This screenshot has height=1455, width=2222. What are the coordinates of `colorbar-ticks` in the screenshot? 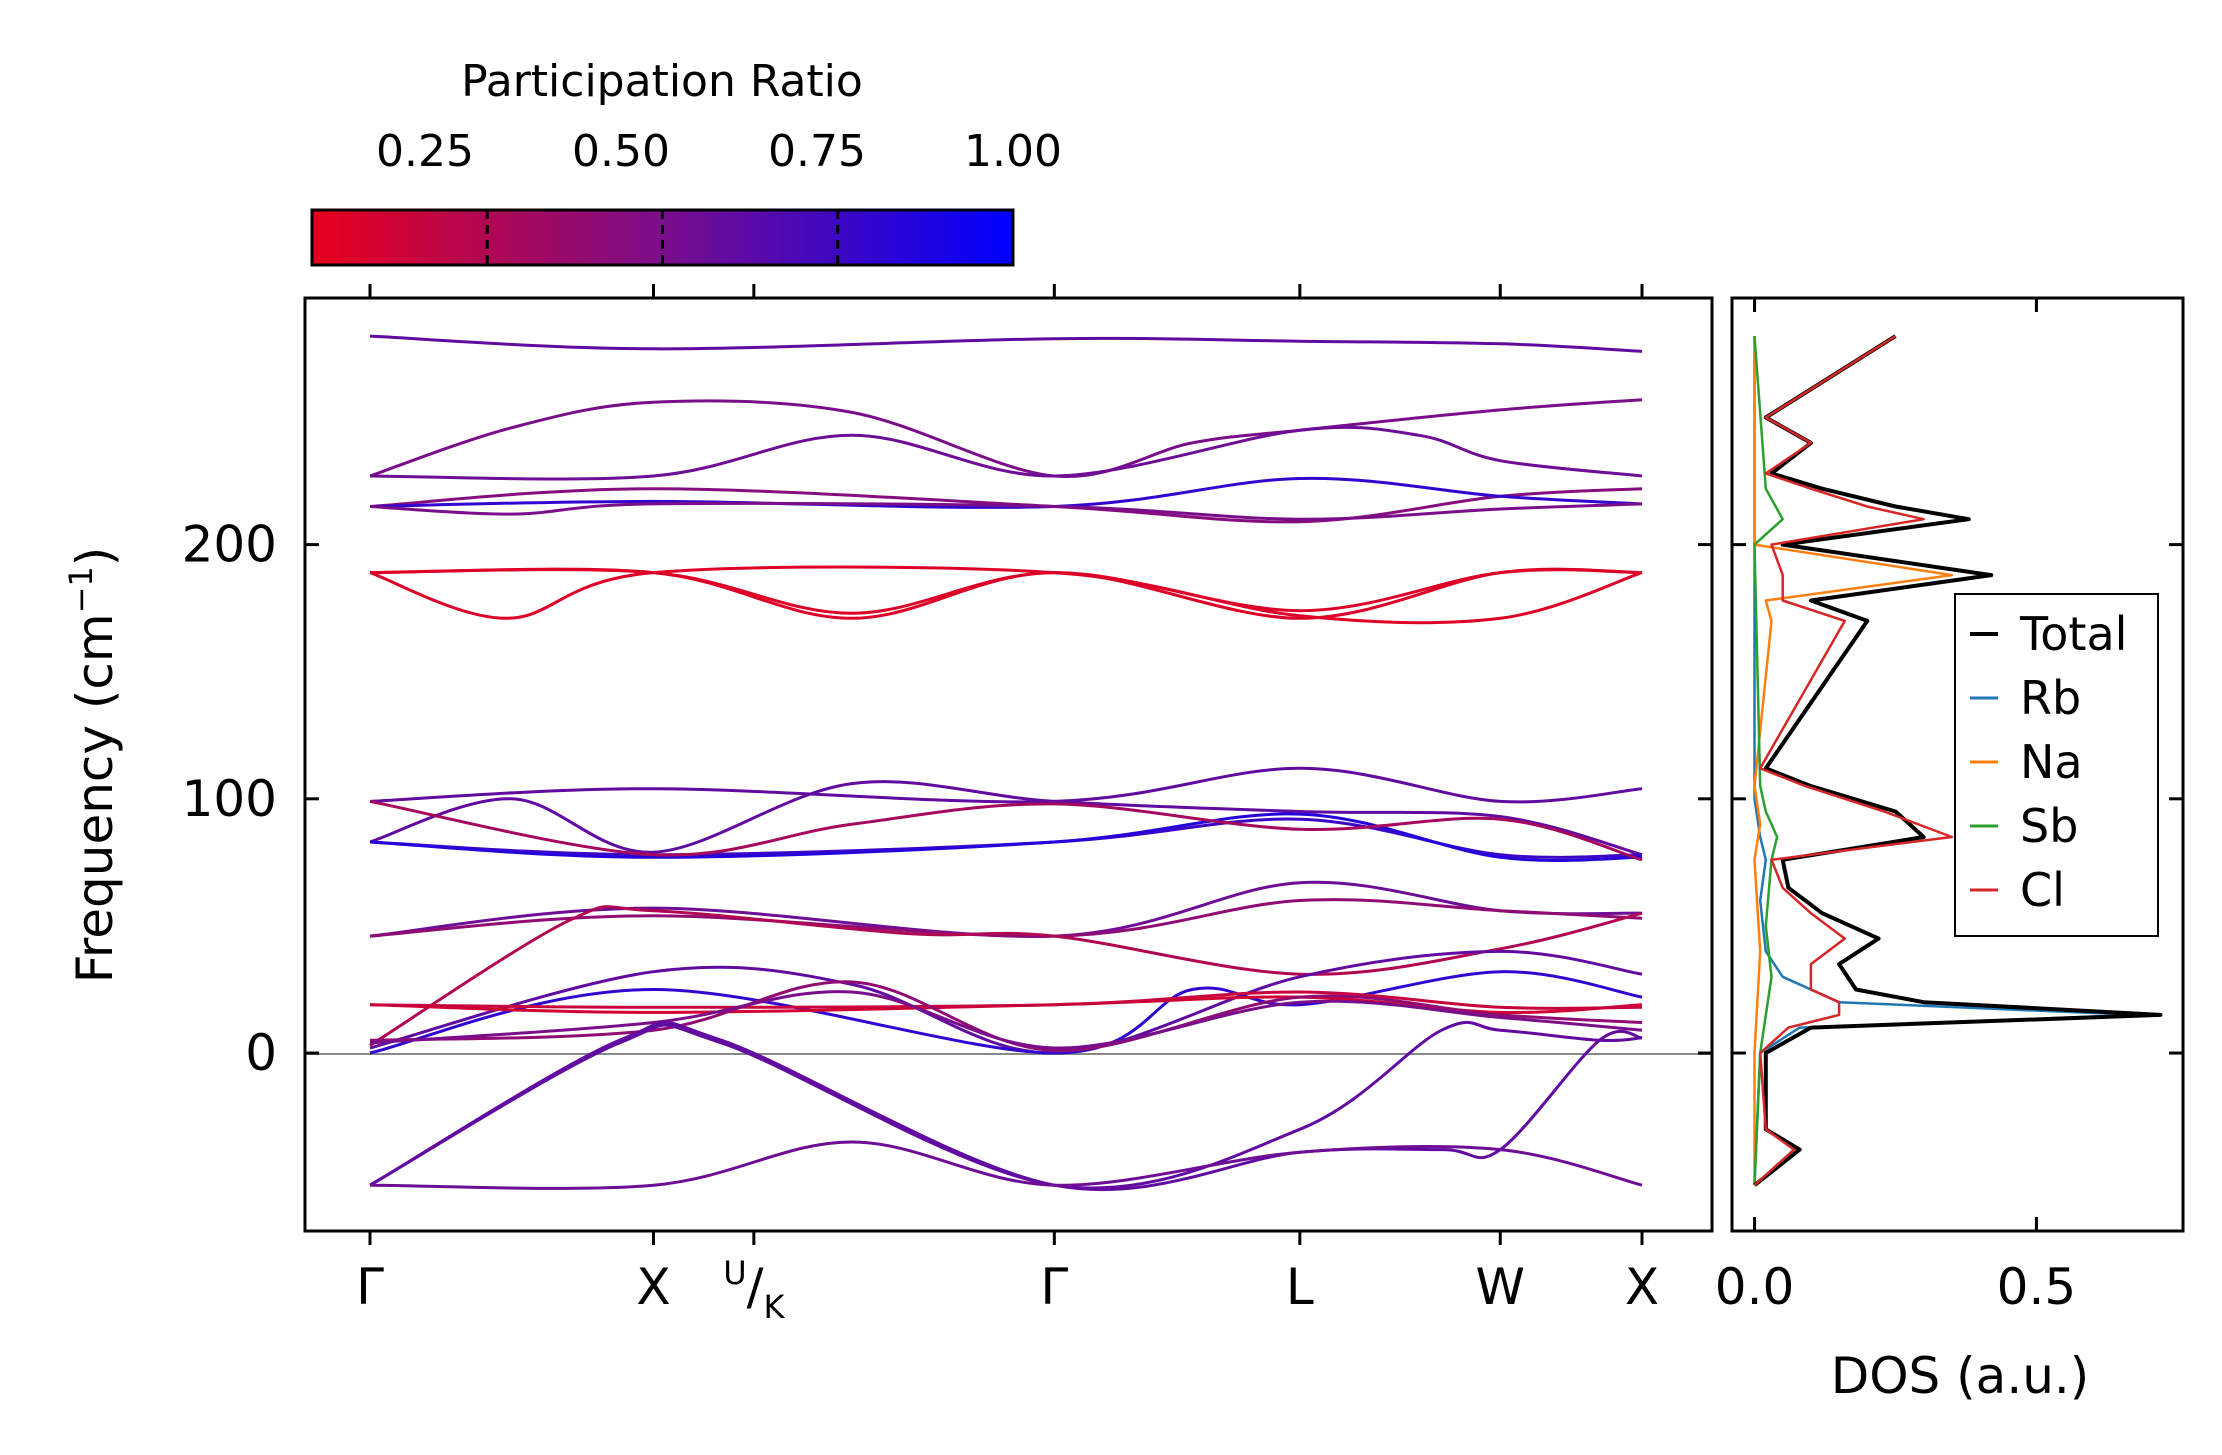 It's located at (662, 237).